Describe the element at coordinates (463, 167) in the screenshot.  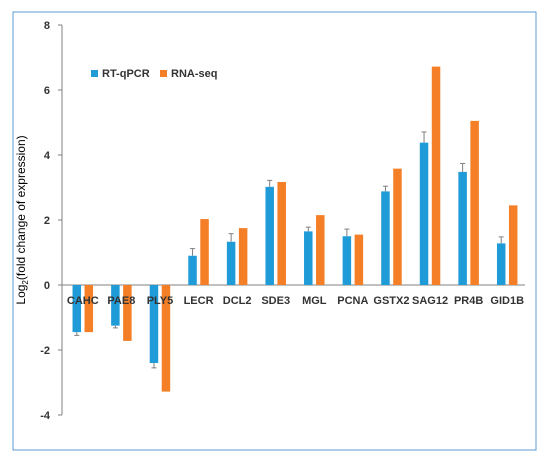
I see `error-bar-pr4b` at that location.